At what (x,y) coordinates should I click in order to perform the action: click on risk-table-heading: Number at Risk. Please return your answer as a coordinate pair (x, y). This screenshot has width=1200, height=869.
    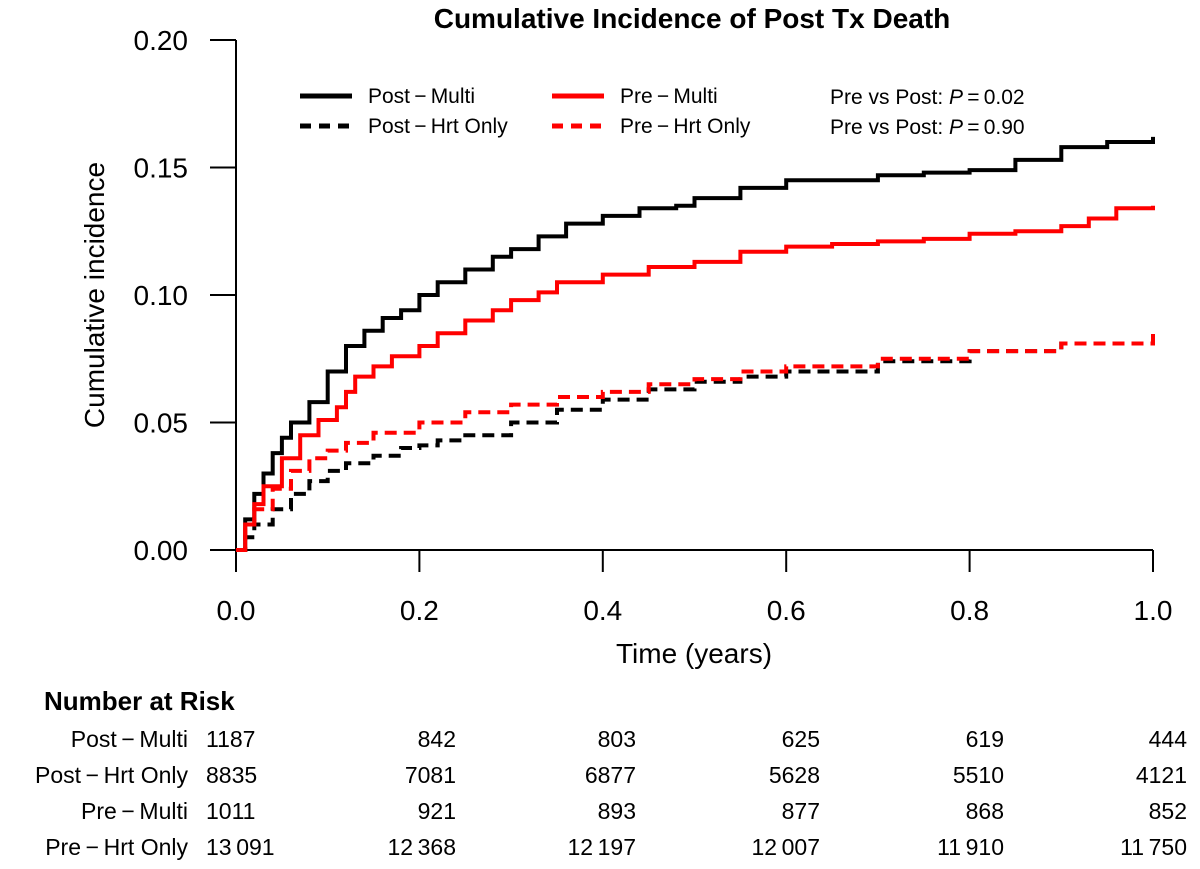
    Looking at the image, I should click on (139, 701).